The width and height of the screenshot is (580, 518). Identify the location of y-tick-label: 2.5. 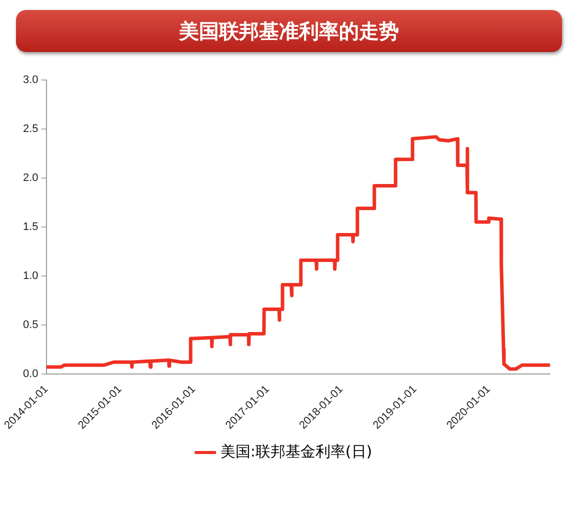
(30, 129).